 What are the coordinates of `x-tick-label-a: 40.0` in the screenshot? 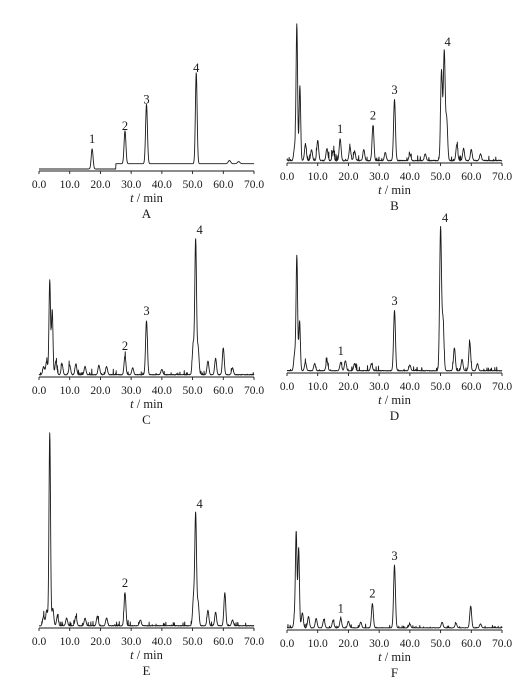 It's located at (162, 185).